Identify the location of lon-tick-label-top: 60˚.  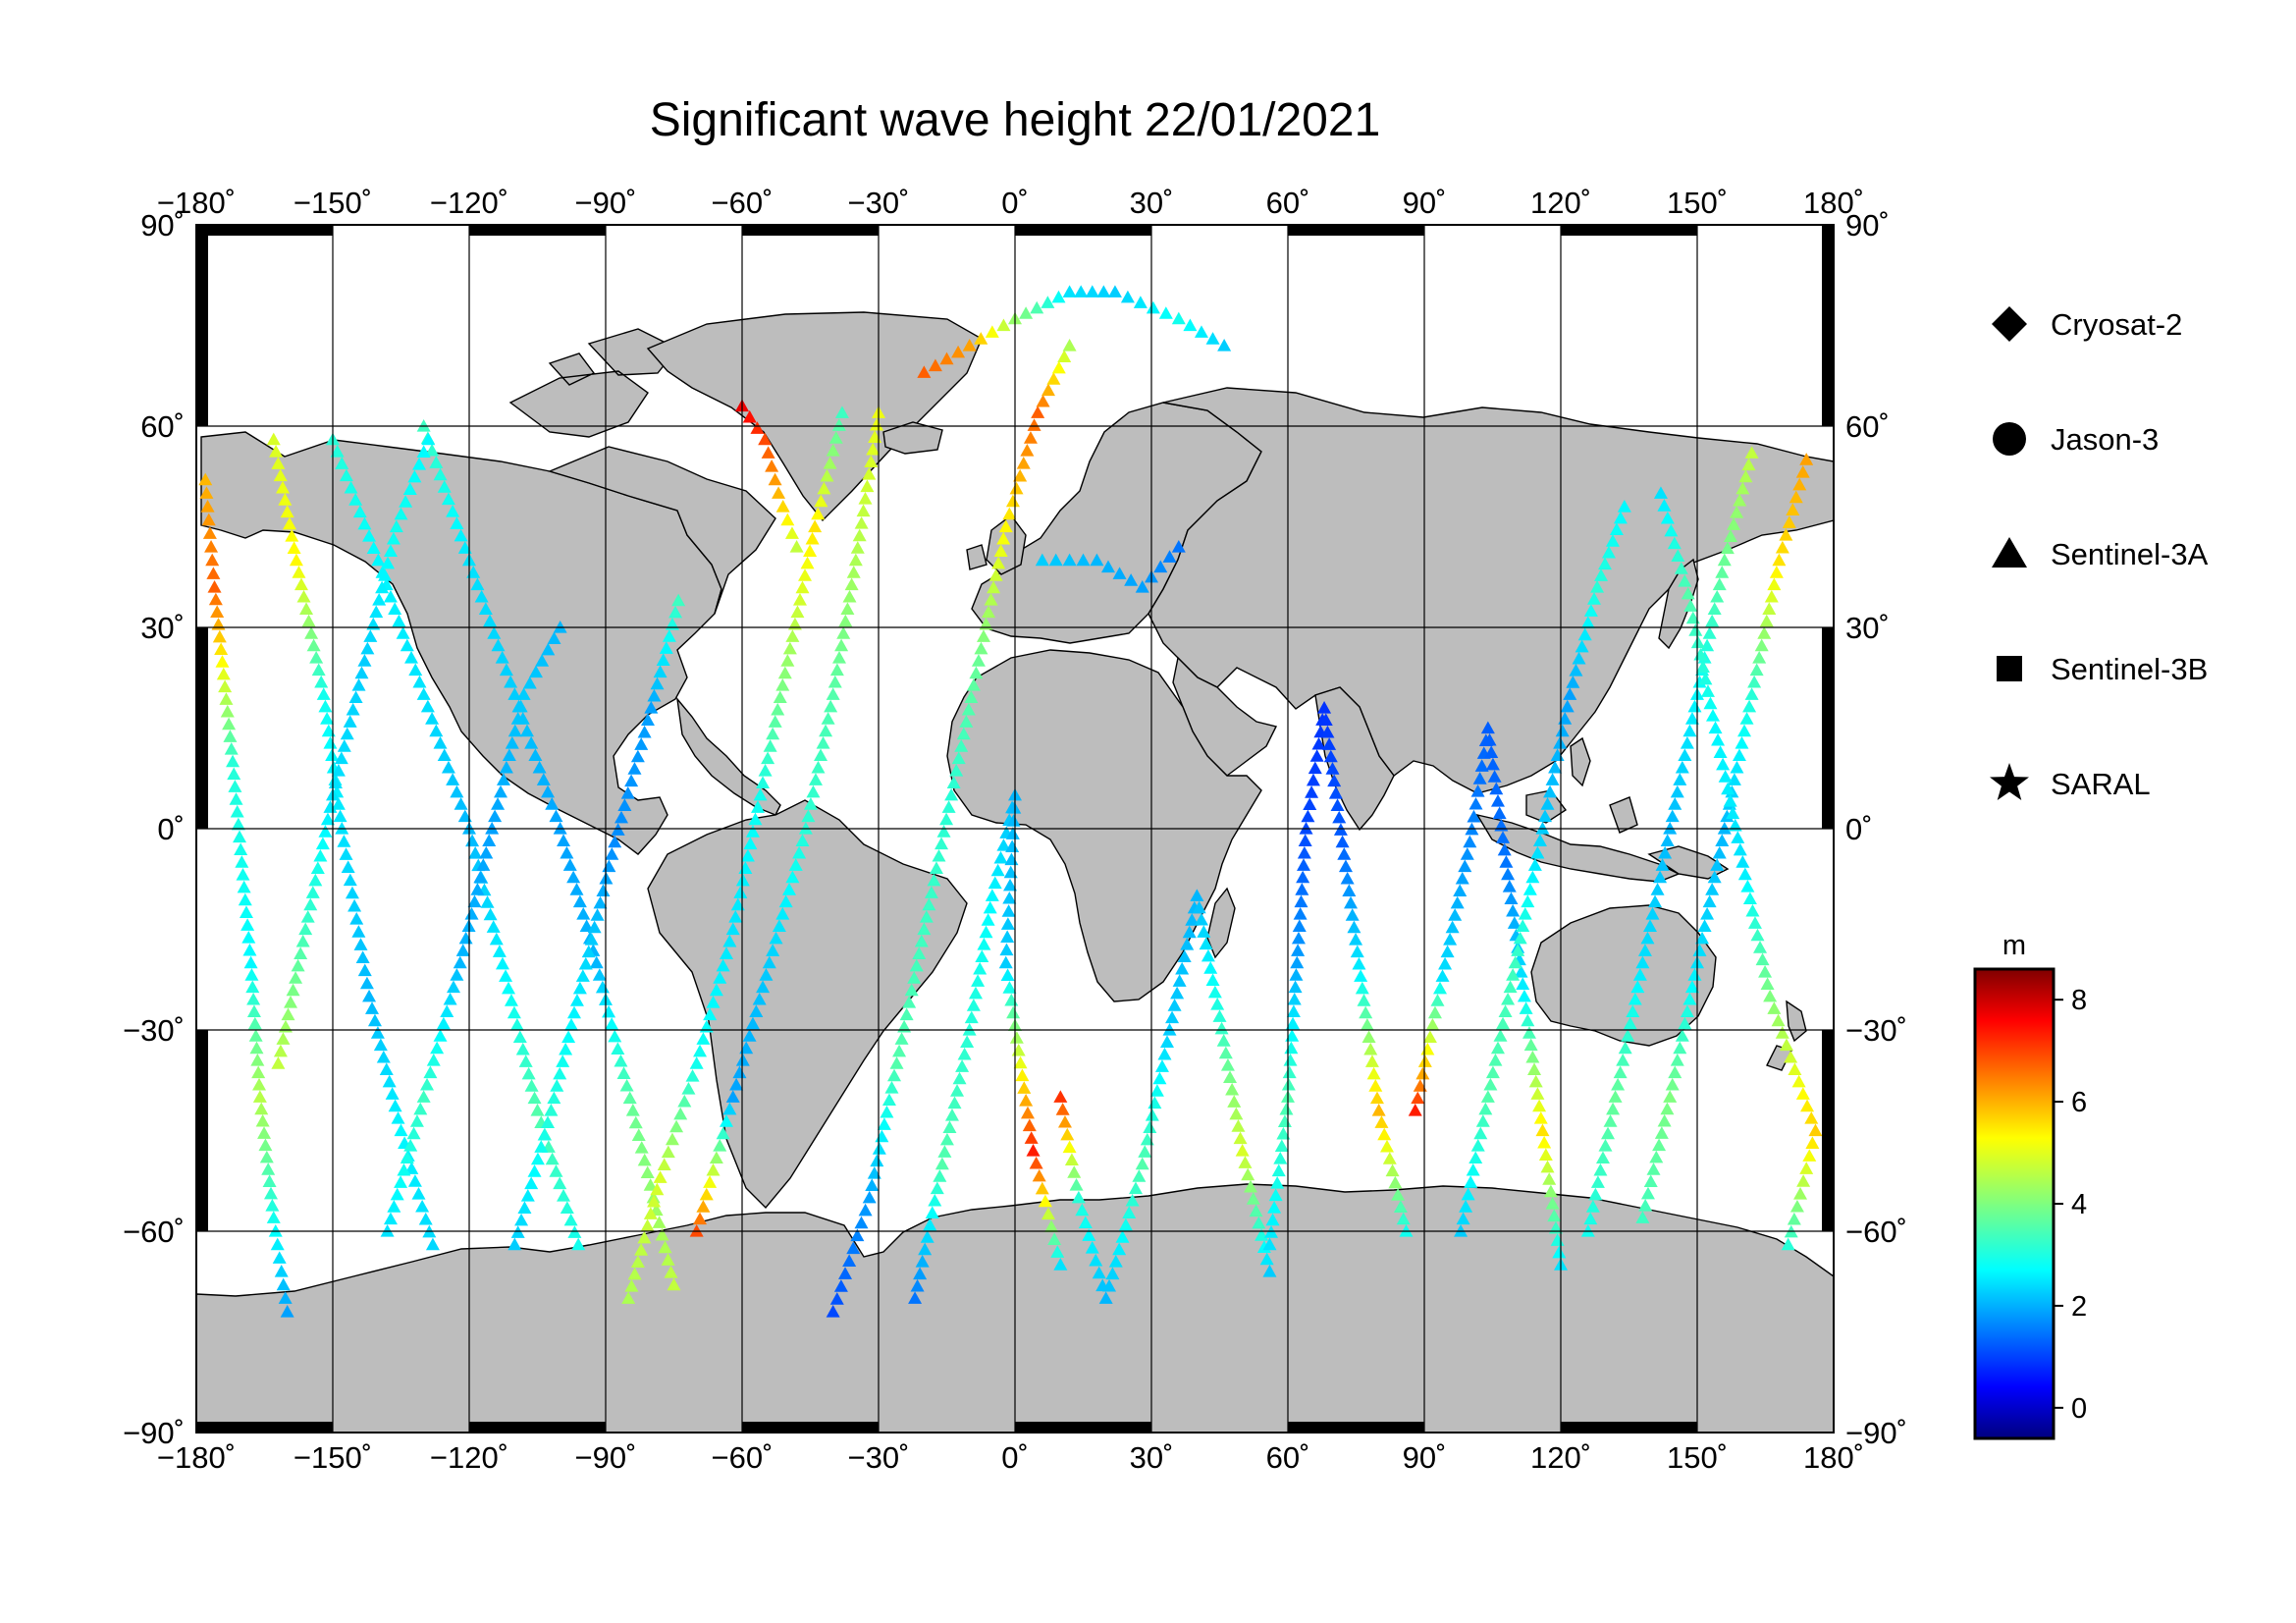
(1288, 203).